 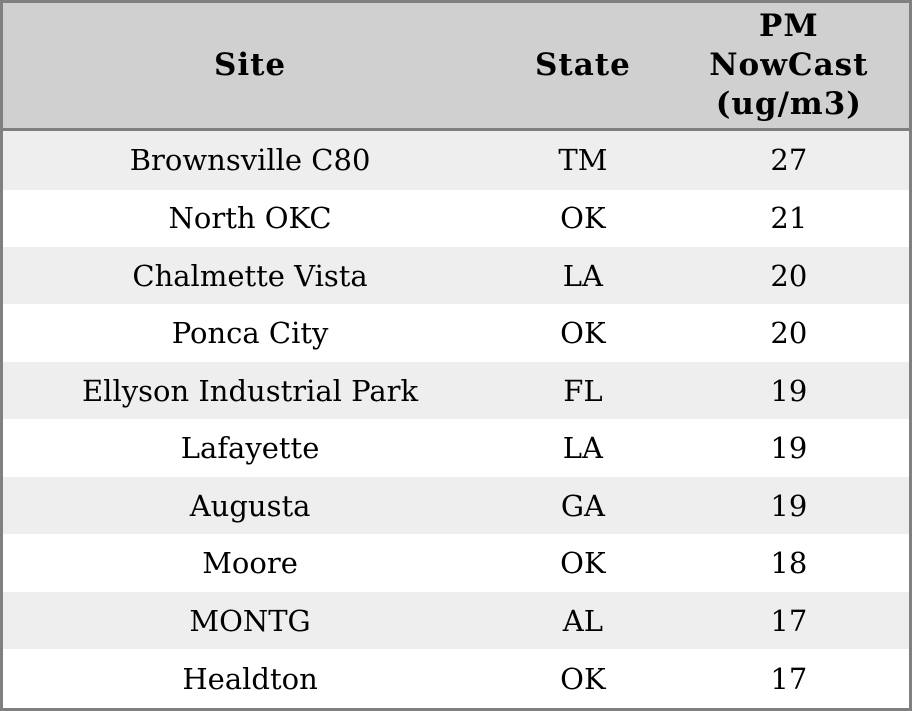 What do you see at coordinates (583, 620) in the screenshot?
I see `state-cell: AL` at bounding box center [583, 620].